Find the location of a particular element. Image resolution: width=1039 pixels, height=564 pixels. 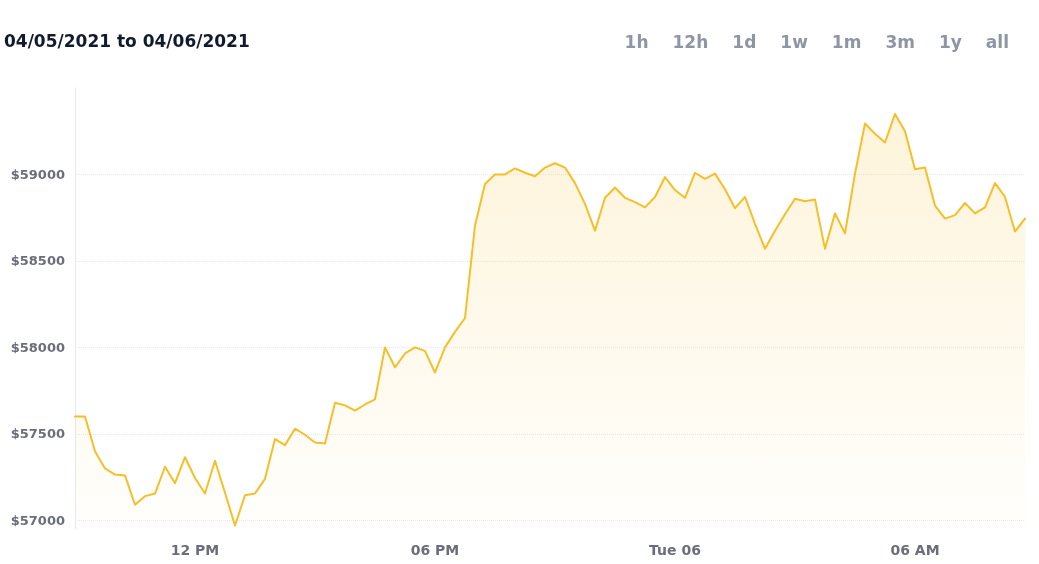

chart-title: 04/05/2021 to 04/06/2021 is located at coordinates (127, 41).